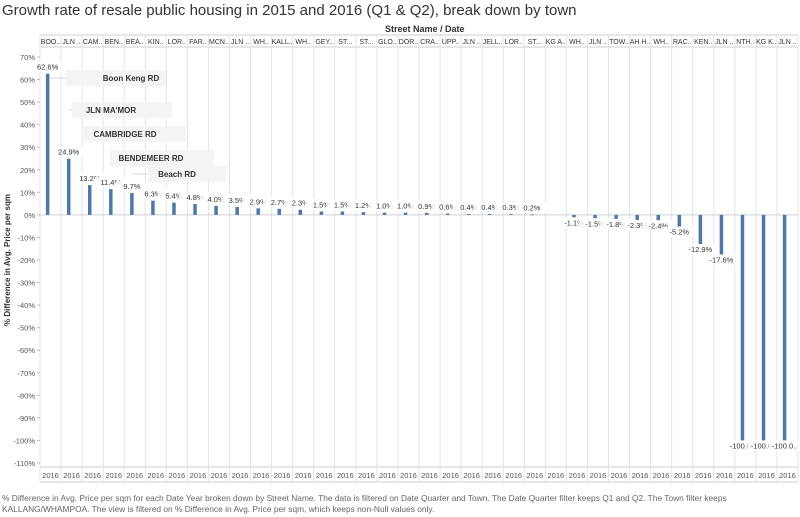 The width and height of the screenshot is (800, 517). Describe the element at coordinates (363, 205) in the screenshot. I see `data-label: 1.2%` at that location.